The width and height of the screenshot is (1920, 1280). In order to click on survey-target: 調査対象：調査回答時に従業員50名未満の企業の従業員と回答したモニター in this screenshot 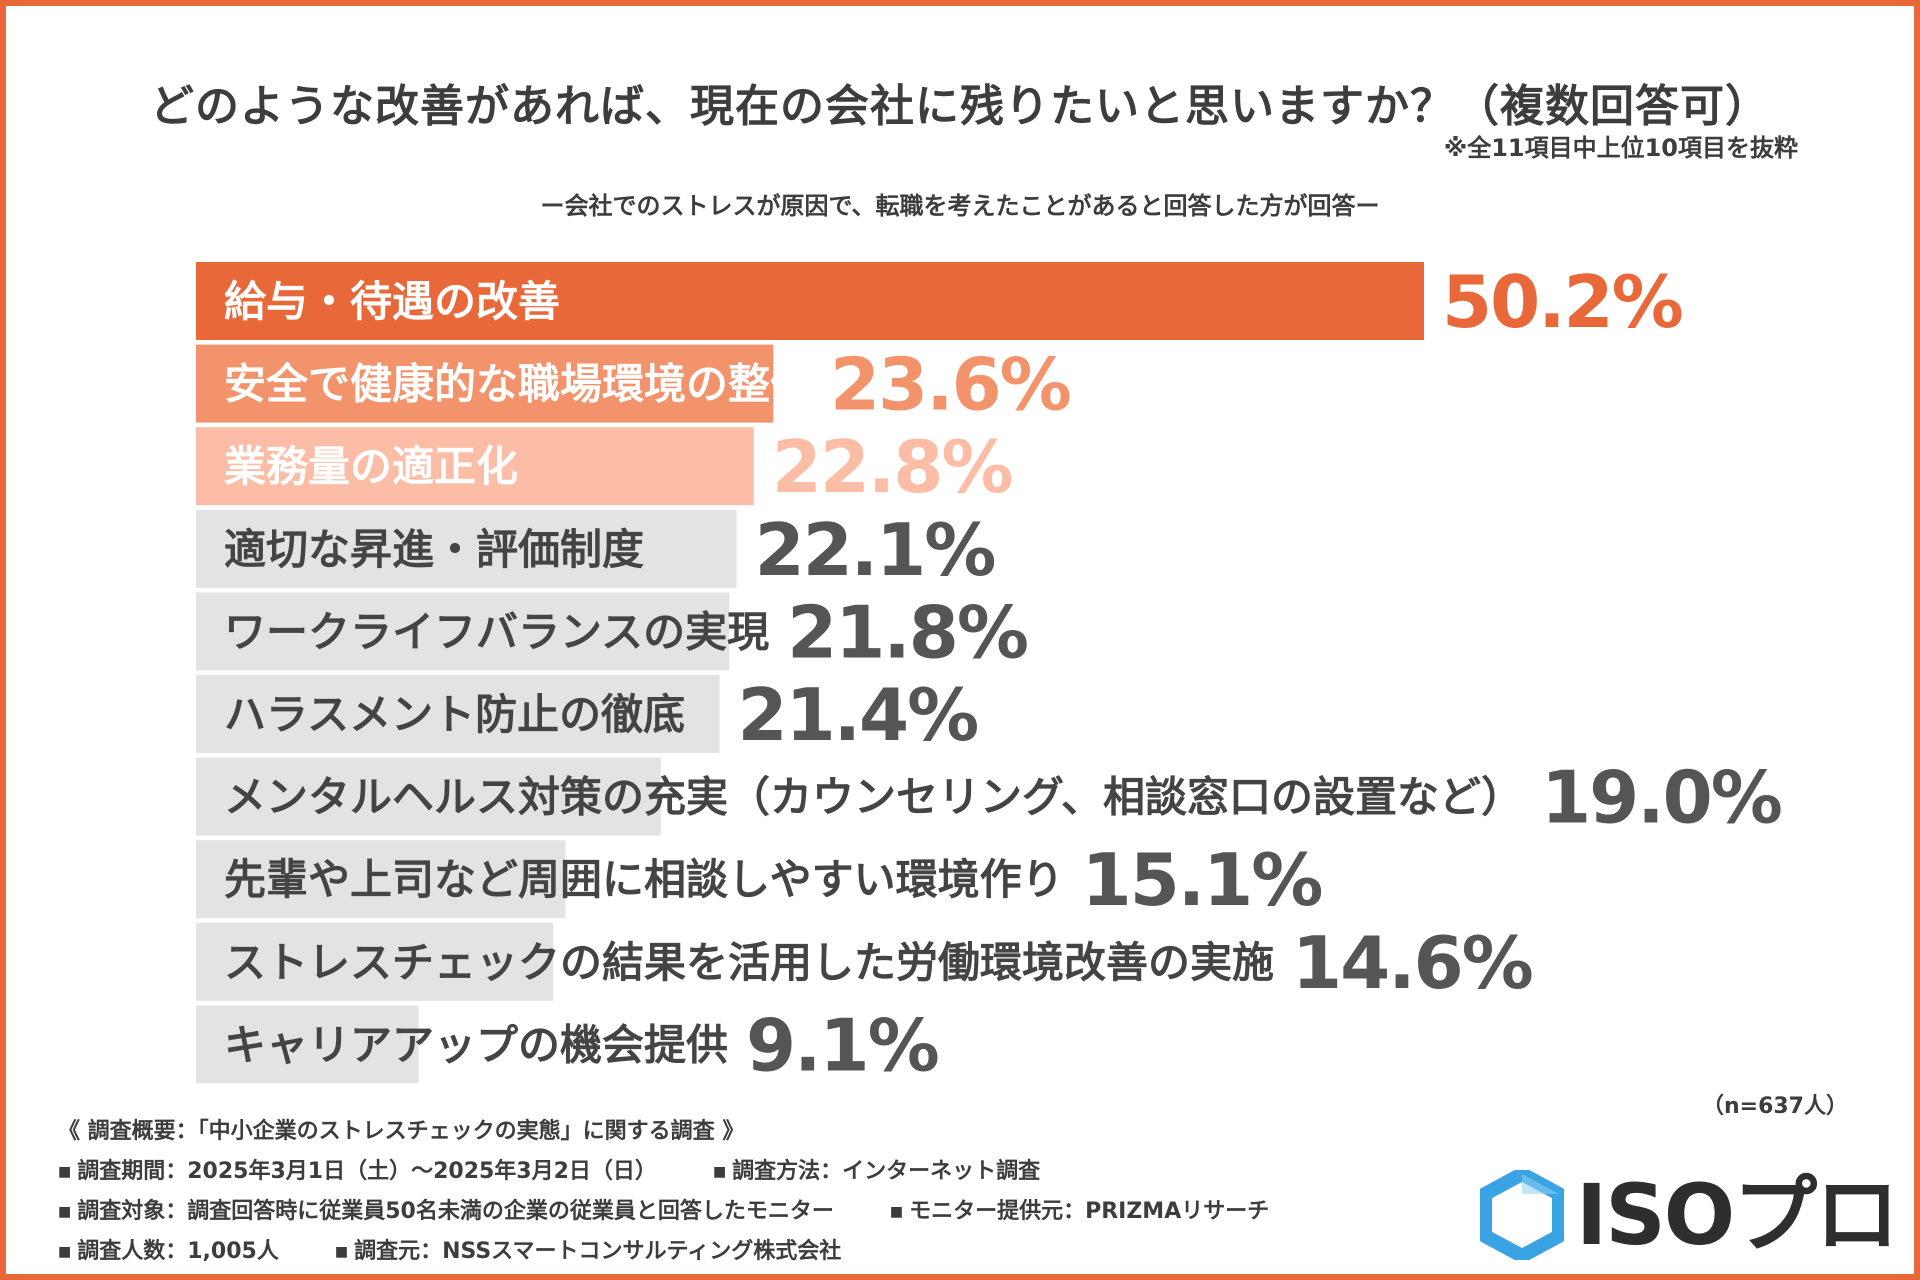, I will do `click(455, 1211)`.